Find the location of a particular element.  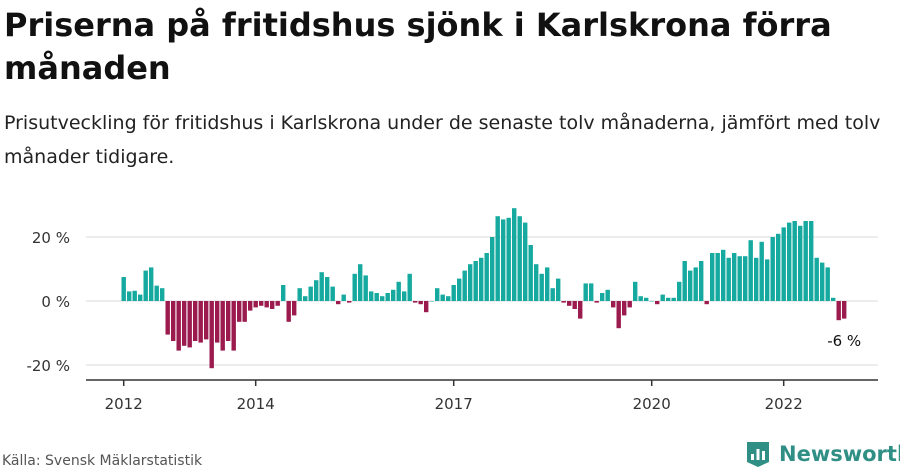

brand-logo: Newsworthy is located at coordinates (822, 454).